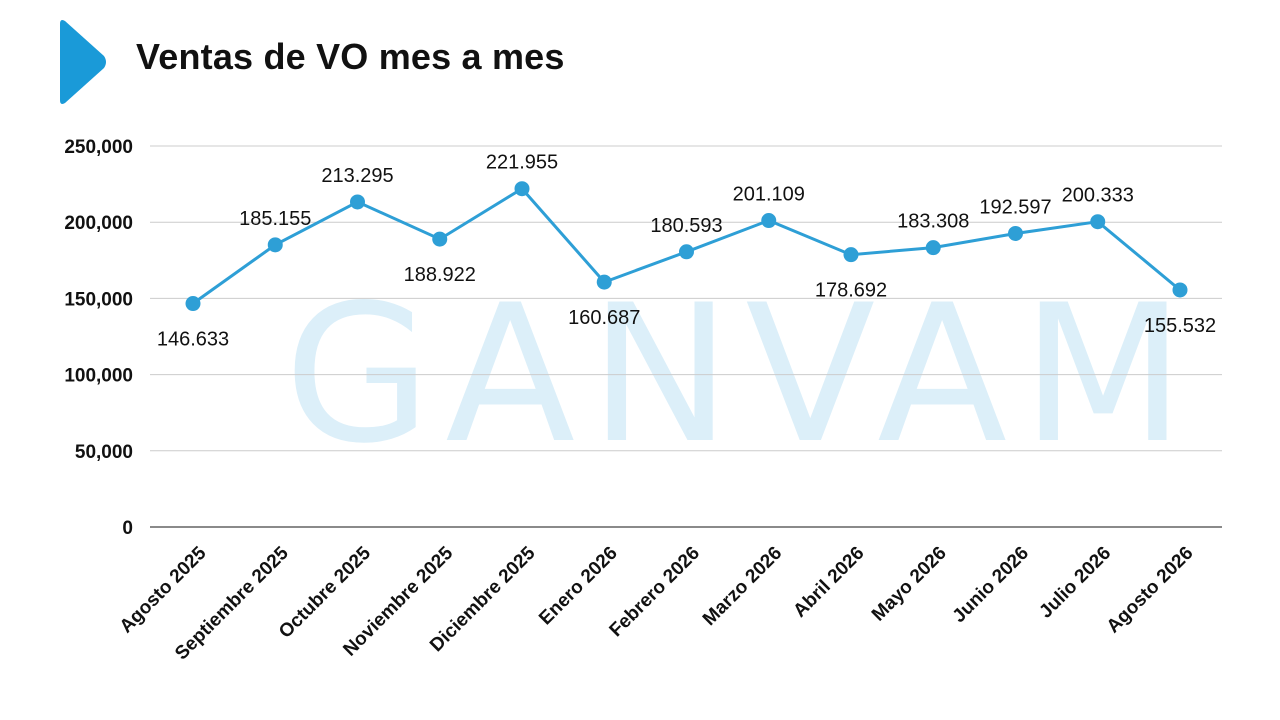  Describe the element at coordinates (522, 163) in the screenshot. I see `data-label: 221.955` at that location.